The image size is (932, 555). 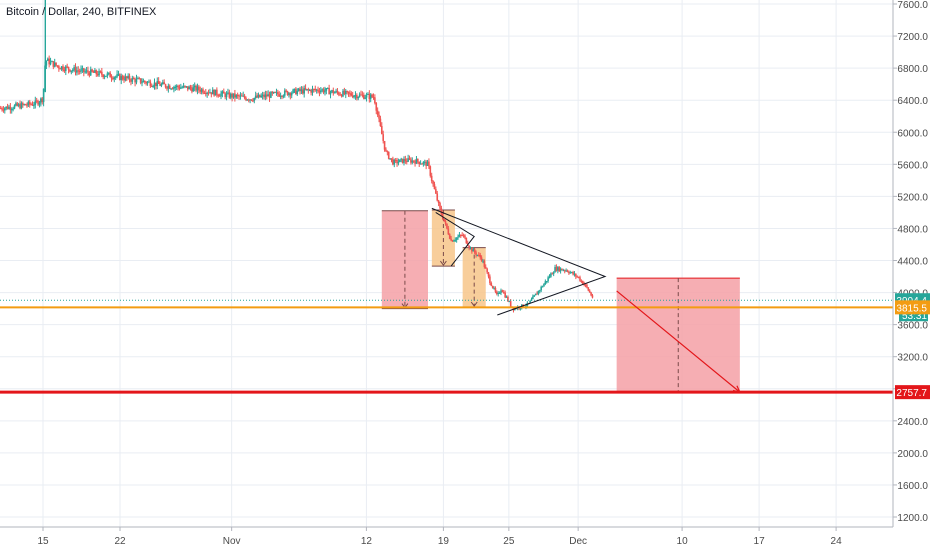 What do you see at coordinates (578, 541) in the screenshot?
I see `x-tick-label: Dec` at bounding box center [578, 541].